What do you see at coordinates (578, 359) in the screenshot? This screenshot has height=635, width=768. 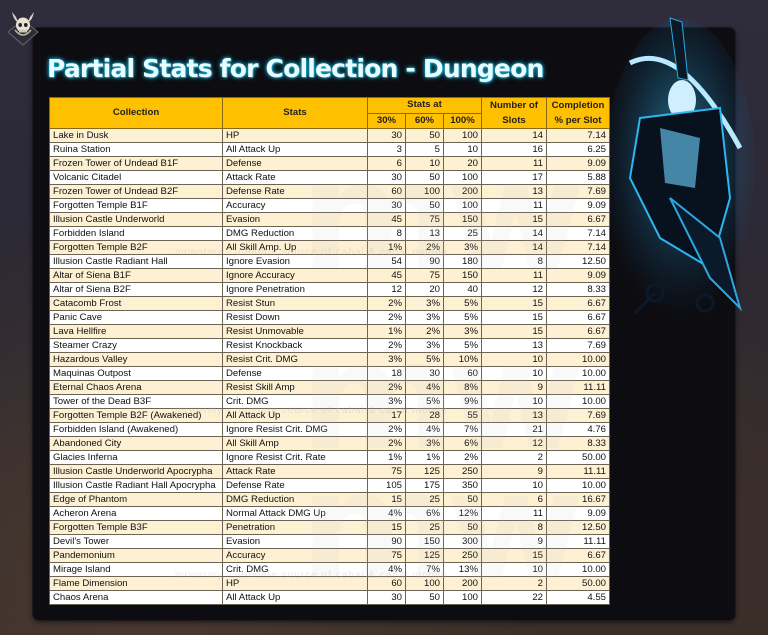 I see `completion-cell: 10.00` at bounding box center [578, 359].